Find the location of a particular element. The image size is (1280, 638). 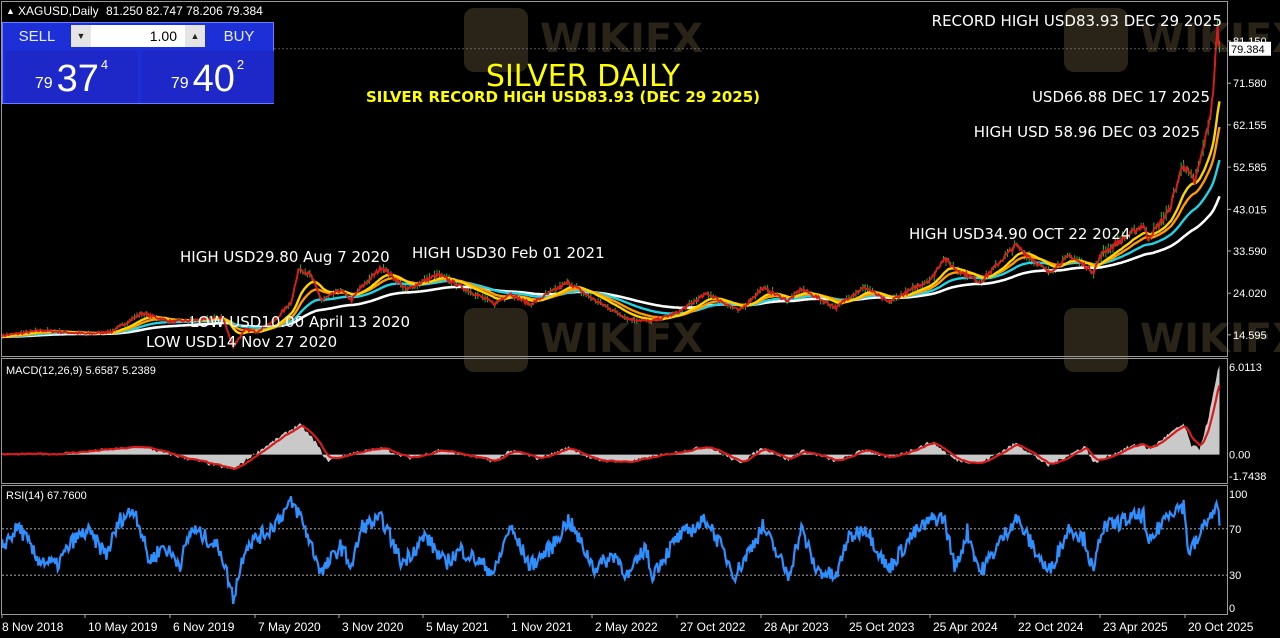

y-tick-label: 14.595 is located at coordinates (1250, 336).